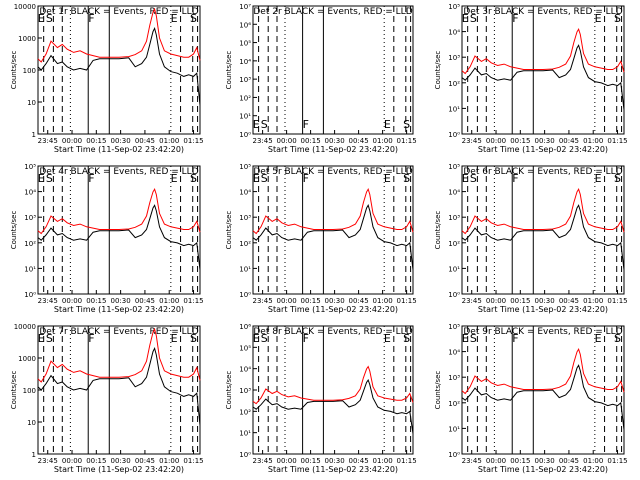 Image resolution: width=640 pixels, height=480 pixels. I want to click on det-9r-y-tick-label: 10³, so click(454, 378).